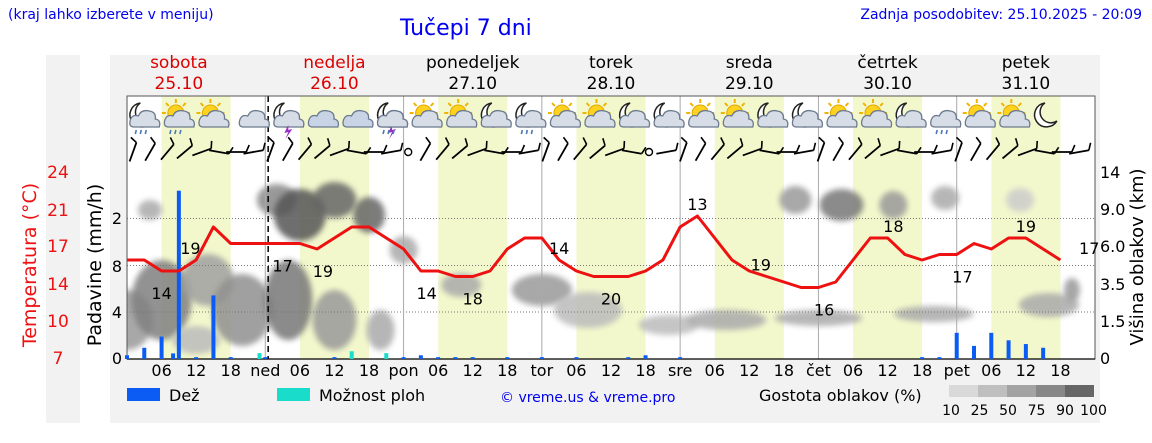  Describe the element at coordinates (680, 370) in the screenshot. I see `x-tick-label: sre` at that location.